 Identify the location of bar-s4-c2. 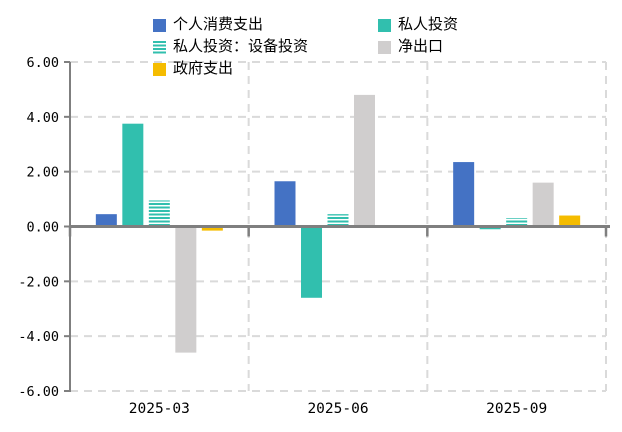
(570, 221).